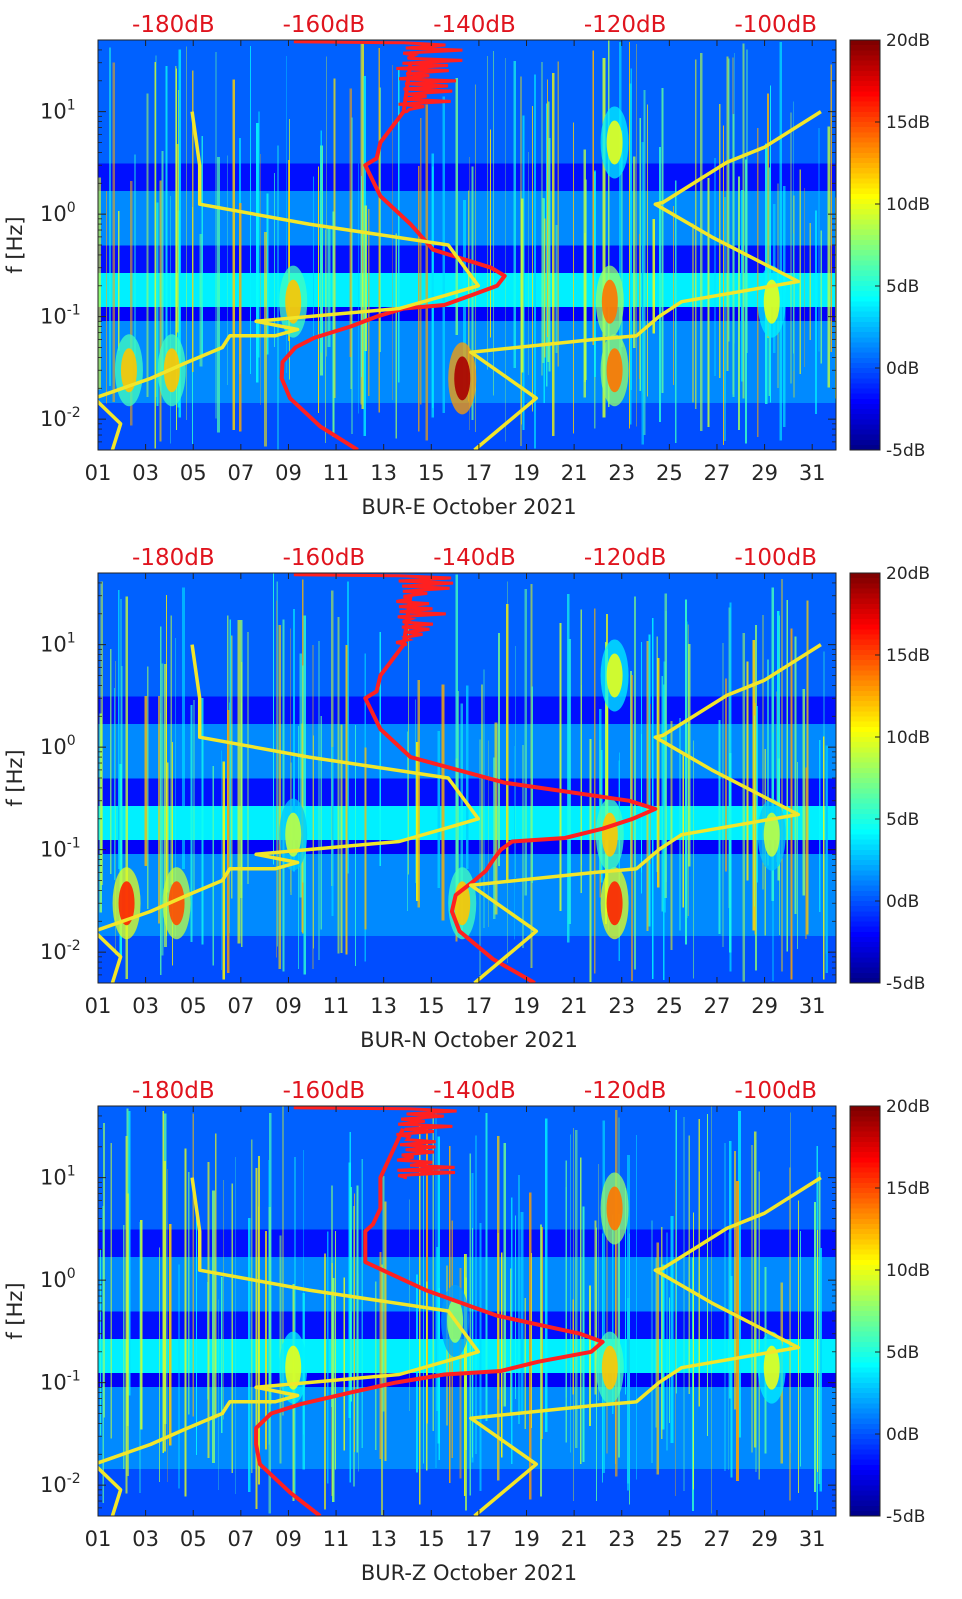 The image size is (962, 1599). What do you see at coordinates (58, 644) in the screenshot?
I see `y-tick-label: 10¹` at bounding box center [58, 644].